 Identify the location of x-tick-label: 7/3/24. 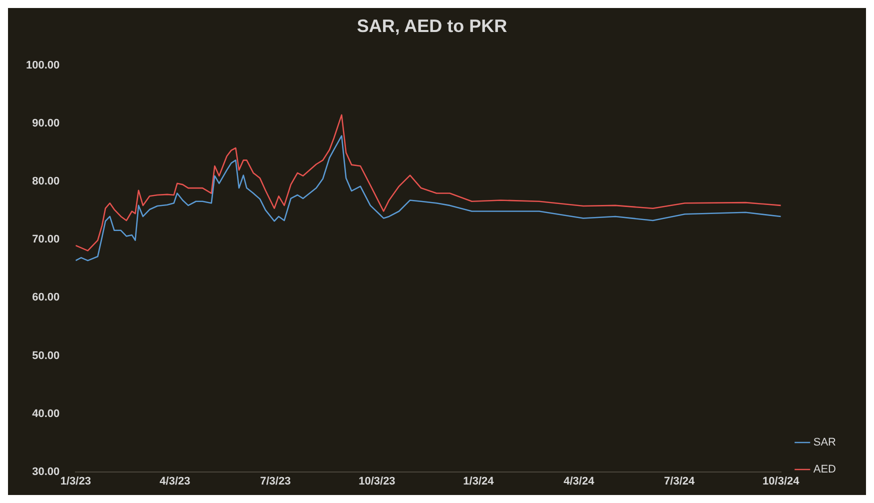
(680, 481).